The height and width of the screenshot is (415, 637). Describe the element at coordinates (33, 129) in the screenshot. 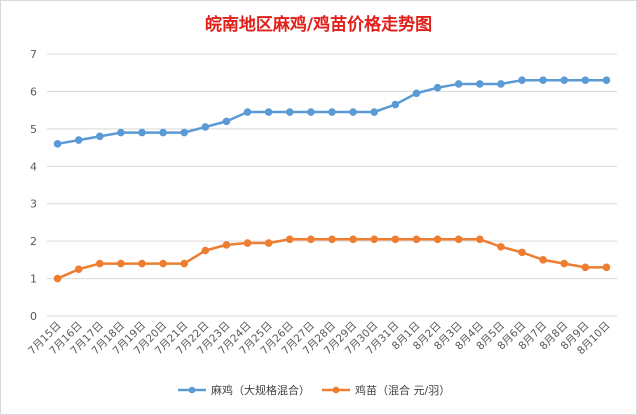

I see `y-tick-label: 5` at that location.